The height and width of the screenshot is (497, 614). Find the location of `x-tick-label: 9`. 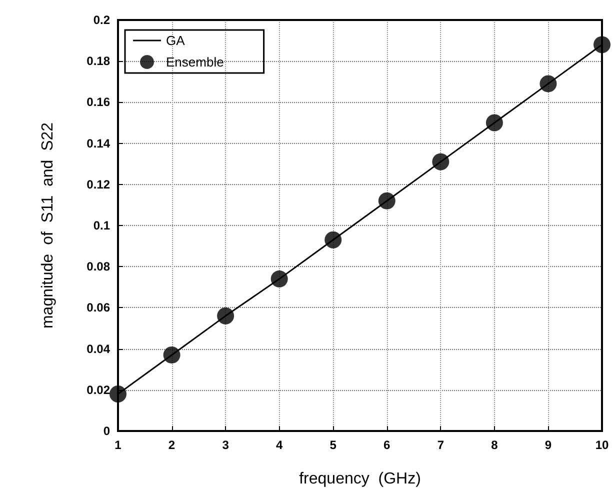

x-tick-label: 9 is located at coordinates (548, 445).